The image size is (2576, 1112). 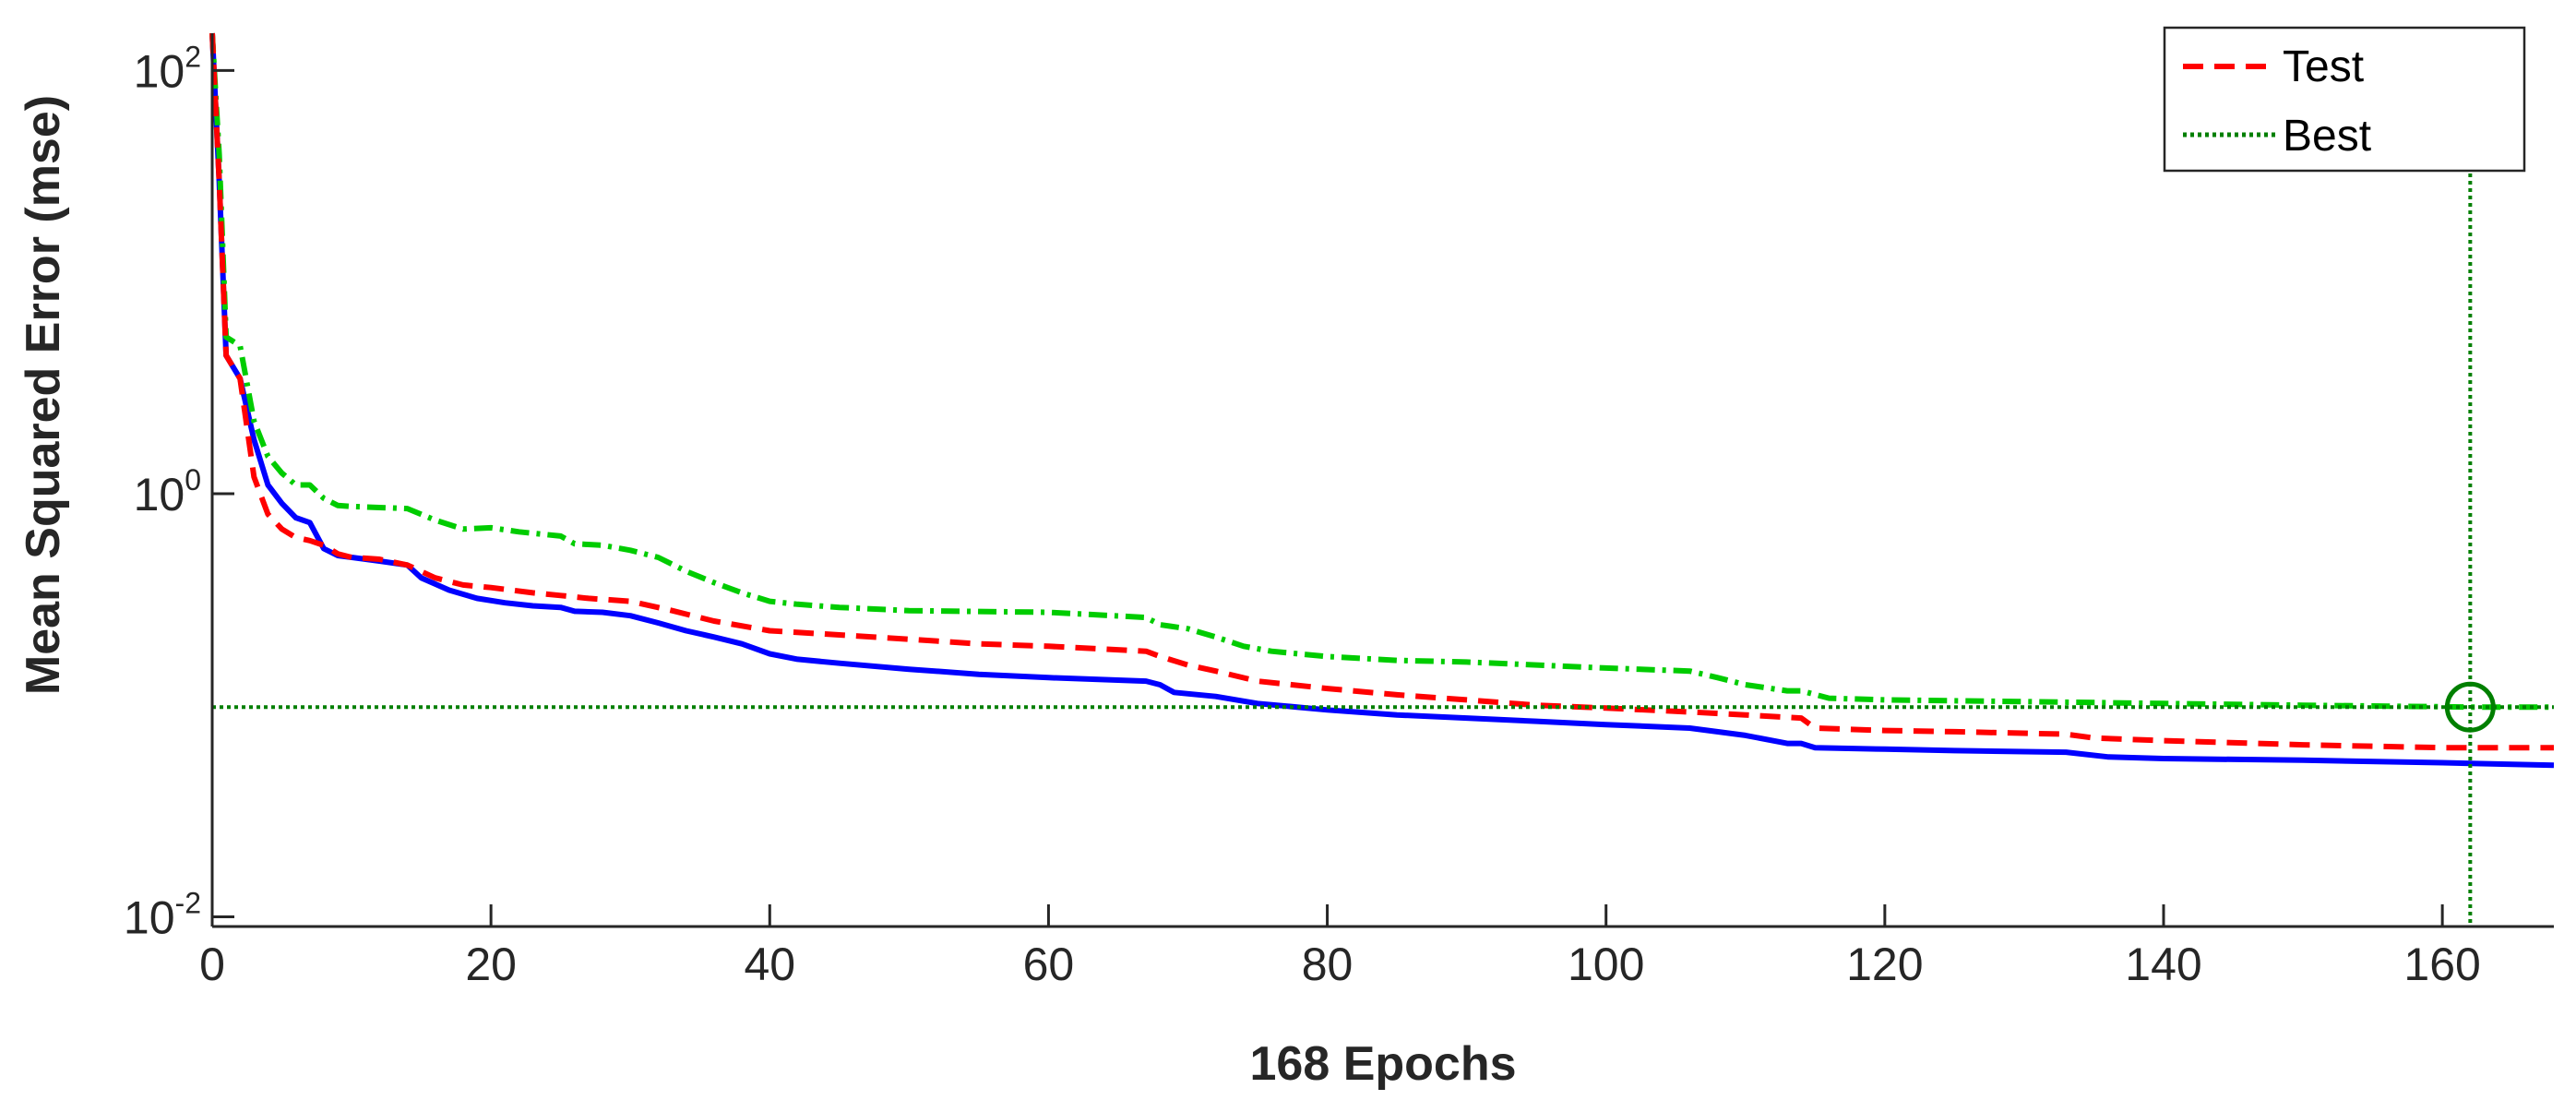 I want to click on y-ticks: 10⁻² 10⁰ 10², so click(x=179, y=492).